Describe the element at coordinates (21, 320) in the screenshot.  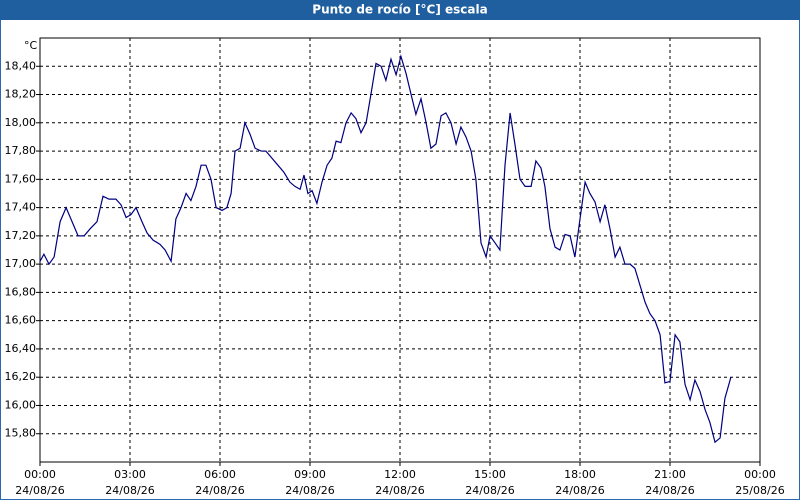
I see `y-tick-label: 16,60` at that location.